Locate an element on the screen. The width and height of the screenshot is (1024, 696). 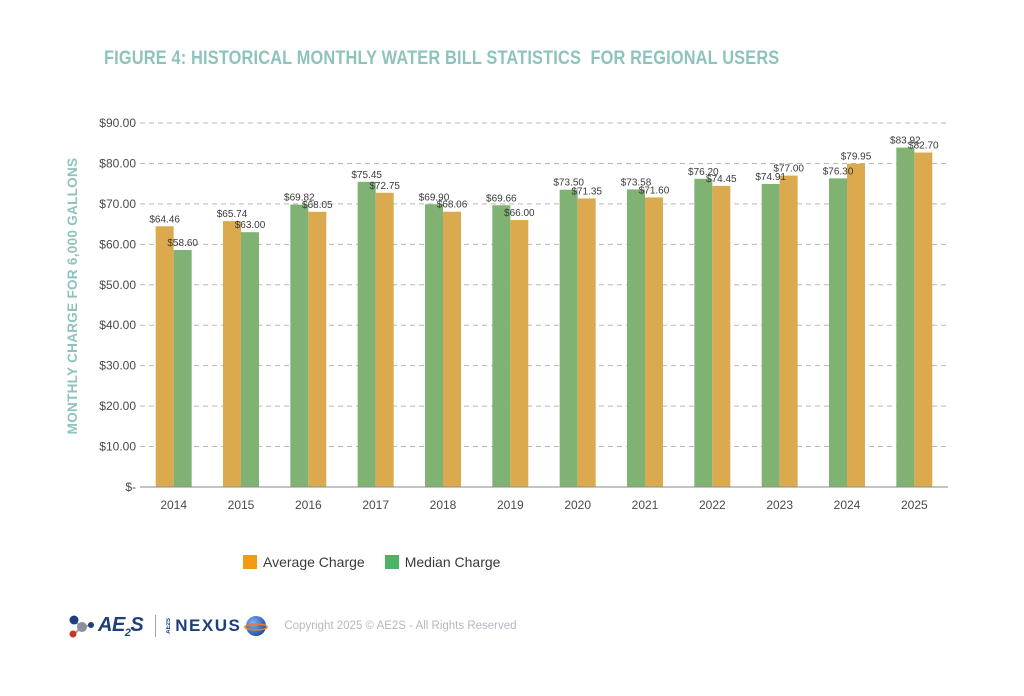
bar-average-2016 is located at coordinates (317, 349).